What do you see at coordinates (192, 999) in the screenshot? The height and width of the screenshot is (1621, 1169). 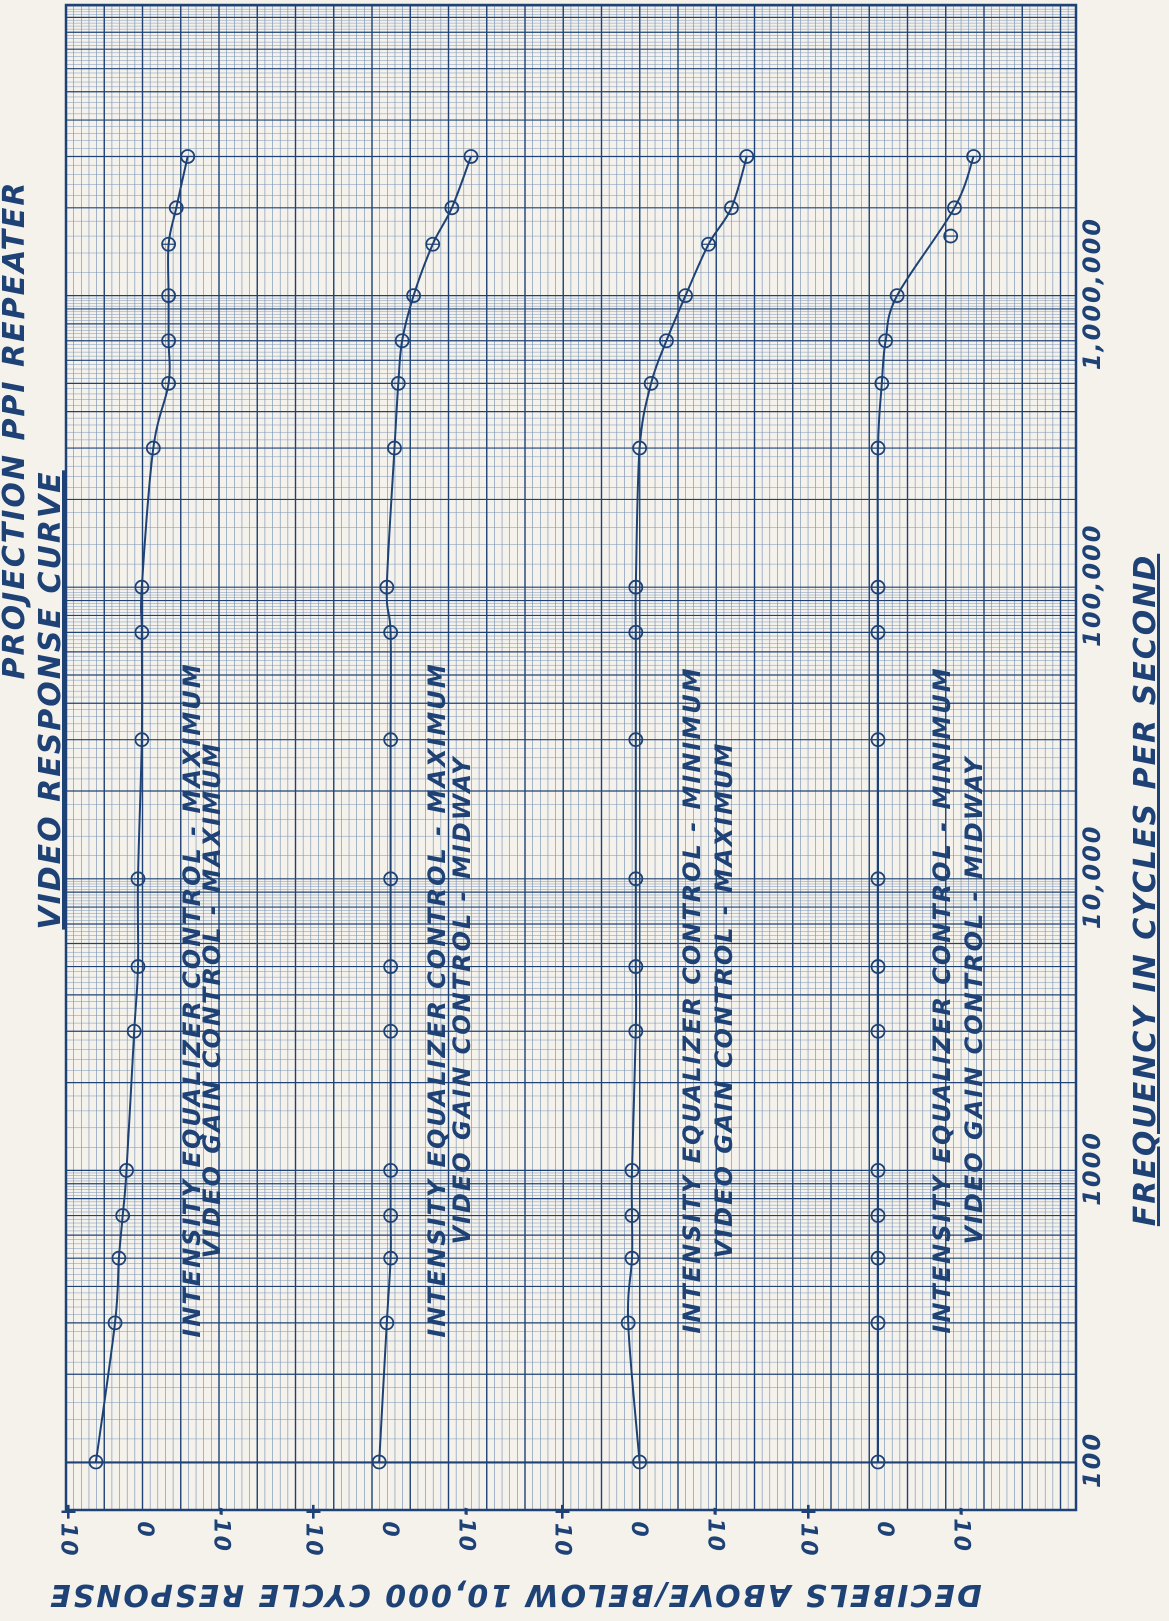 I see `series-label-1-line1: INTENSITY EQUALIZER CONTROL - MAXIMUM` at bounding box center [192, 999].